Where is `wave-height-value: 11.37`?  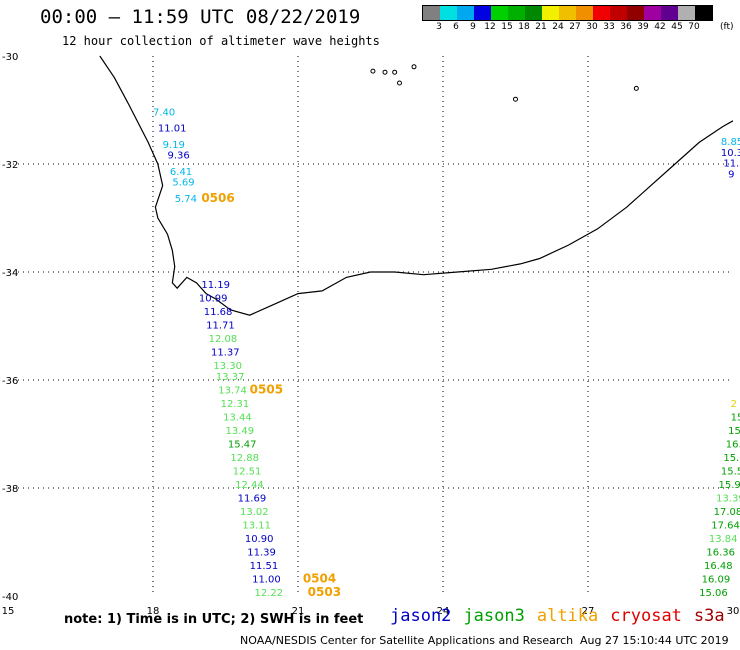
wave-height-value: 11.37 is located at coordinates (225, 353).